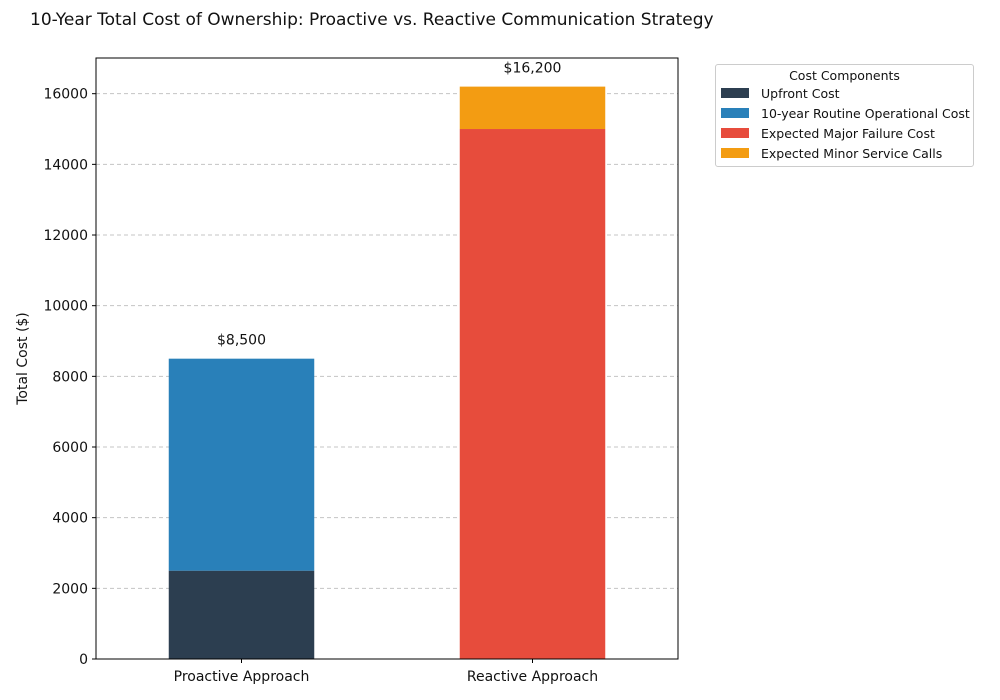 Image resolution: width=1000 pixels, height=700 pixels. Describe the element at coordinates (533, 69) in the screenshot. I see `total-label: $16,200` at that location.